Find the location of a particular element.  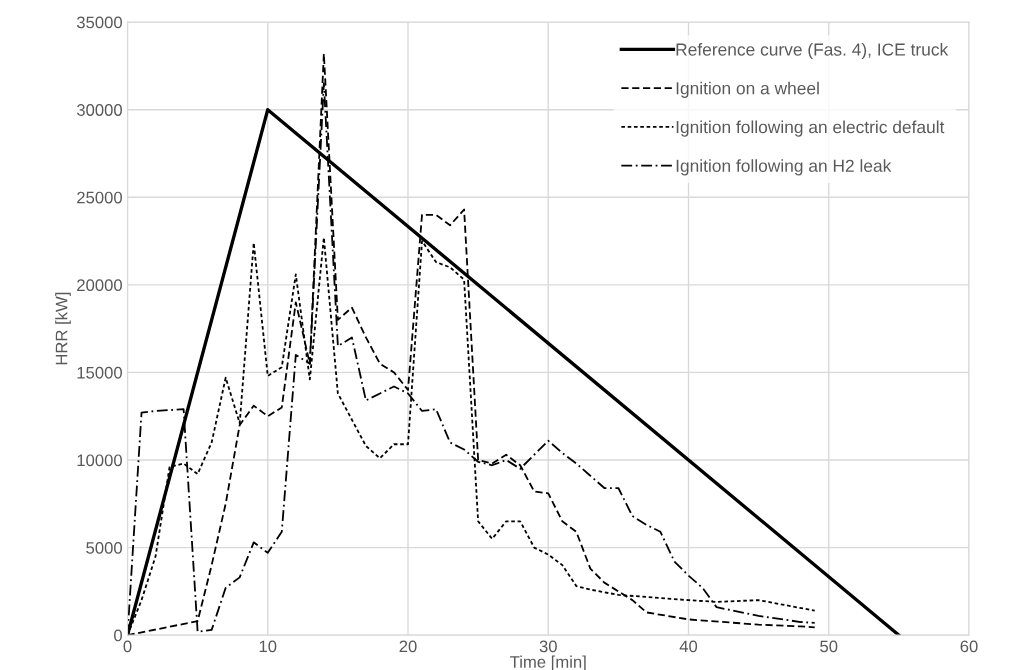

legend-label: Reference curve (Fas. 4), ICE truck is located at coordinates (812, 51).